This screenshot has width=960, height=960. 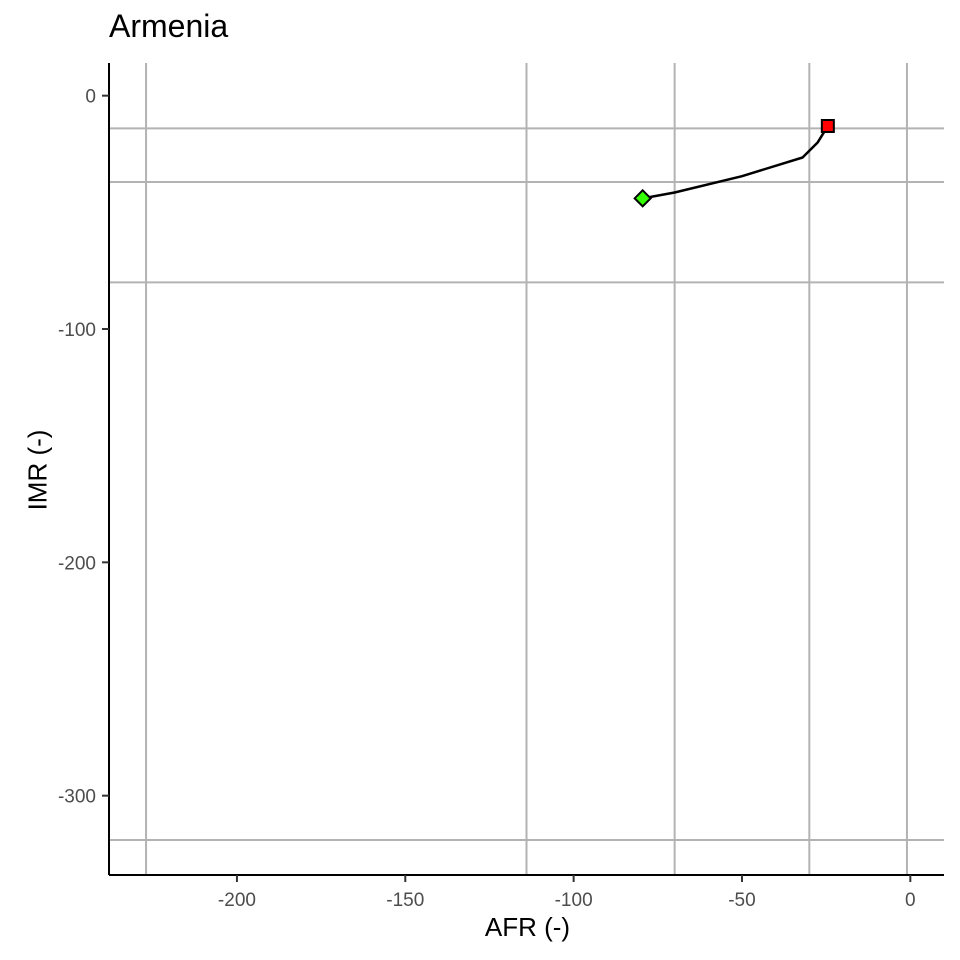 I want to click on y-tick-label-1: -100, so click(x=77, y=330).